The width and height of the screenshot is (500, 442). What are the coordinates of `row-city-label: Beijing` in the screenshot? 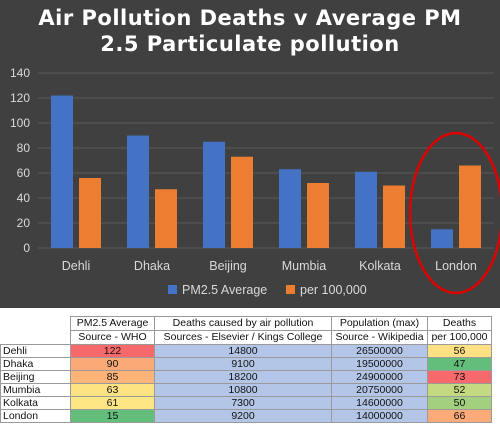 It's located at (35, 377).